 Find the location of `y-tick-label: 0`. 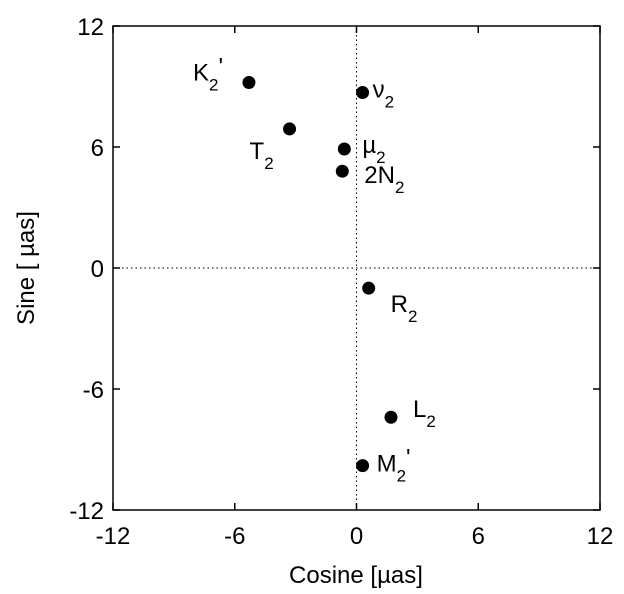

y-tick-label: 0 is located at coordinates (97, 269).